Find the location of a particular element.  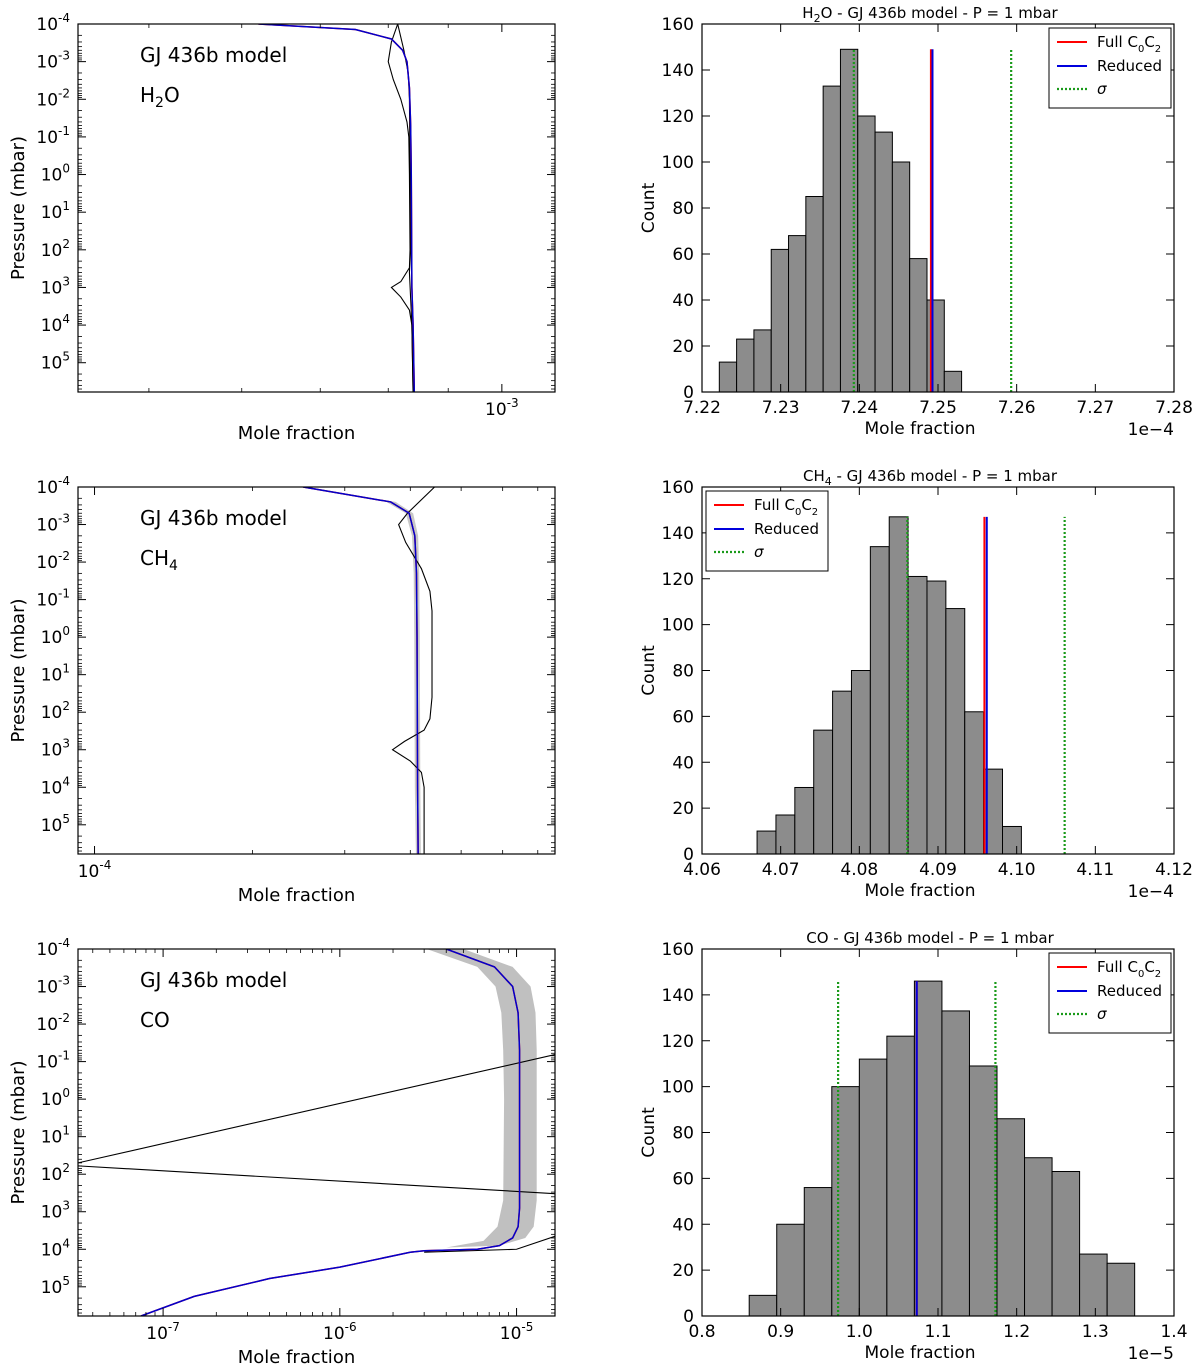

x-tick-label: 10⁻⁵ is located at coordinates (517, 1332).